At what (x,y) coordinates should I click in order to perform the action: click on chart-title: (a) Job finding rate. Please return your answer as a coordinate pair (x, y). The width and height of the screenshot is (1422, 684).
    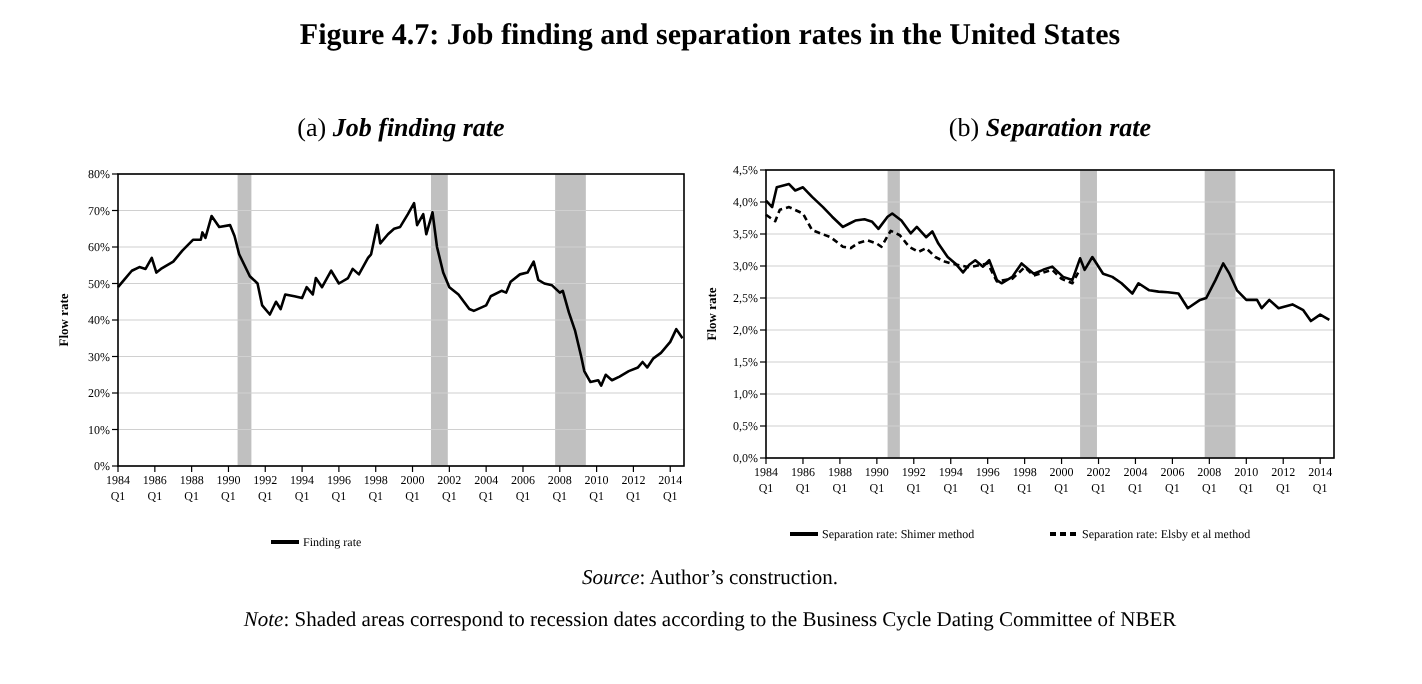
    Looking at the image, I should click on (401, 127).